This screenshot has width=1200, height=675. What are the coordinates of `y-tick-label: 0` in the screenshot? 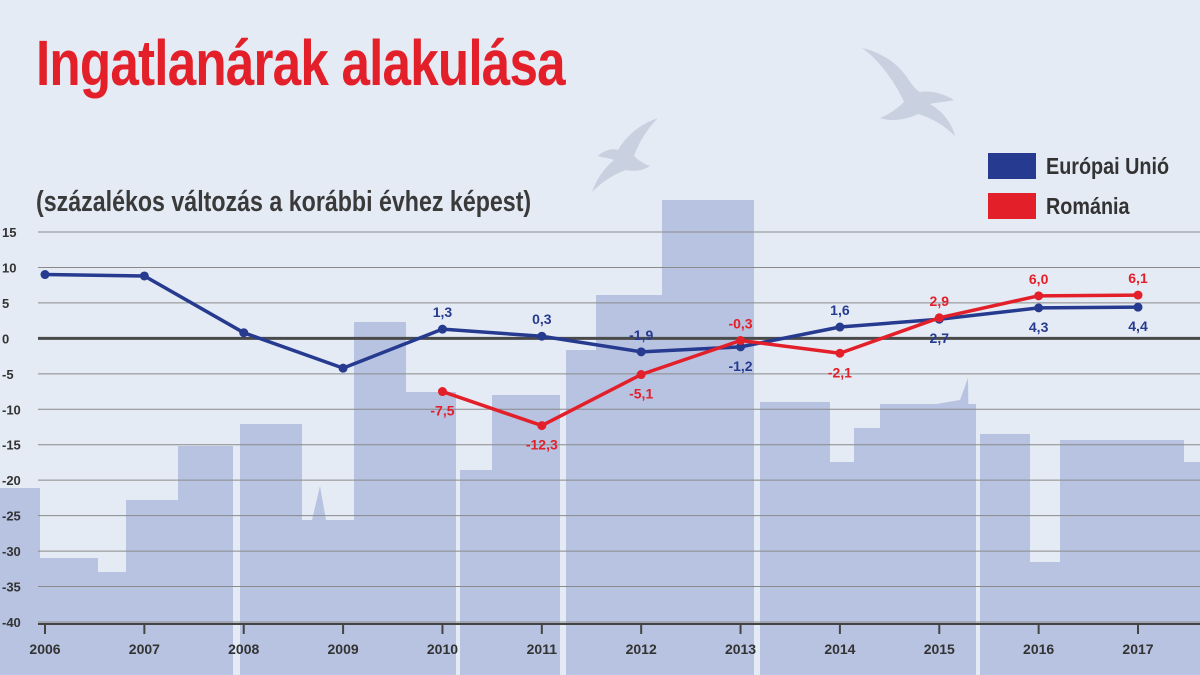 It's located at (5, 338).